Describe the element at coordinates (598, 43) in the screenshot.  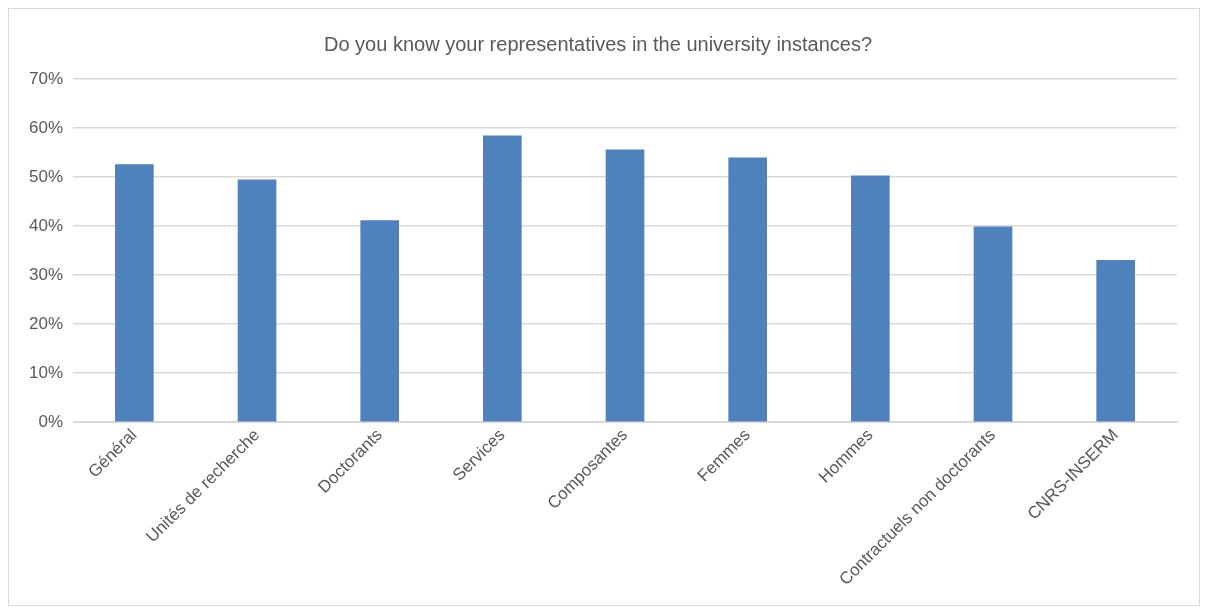
I see `chart-title: Do you know your representatives in the university instances?` at that location.